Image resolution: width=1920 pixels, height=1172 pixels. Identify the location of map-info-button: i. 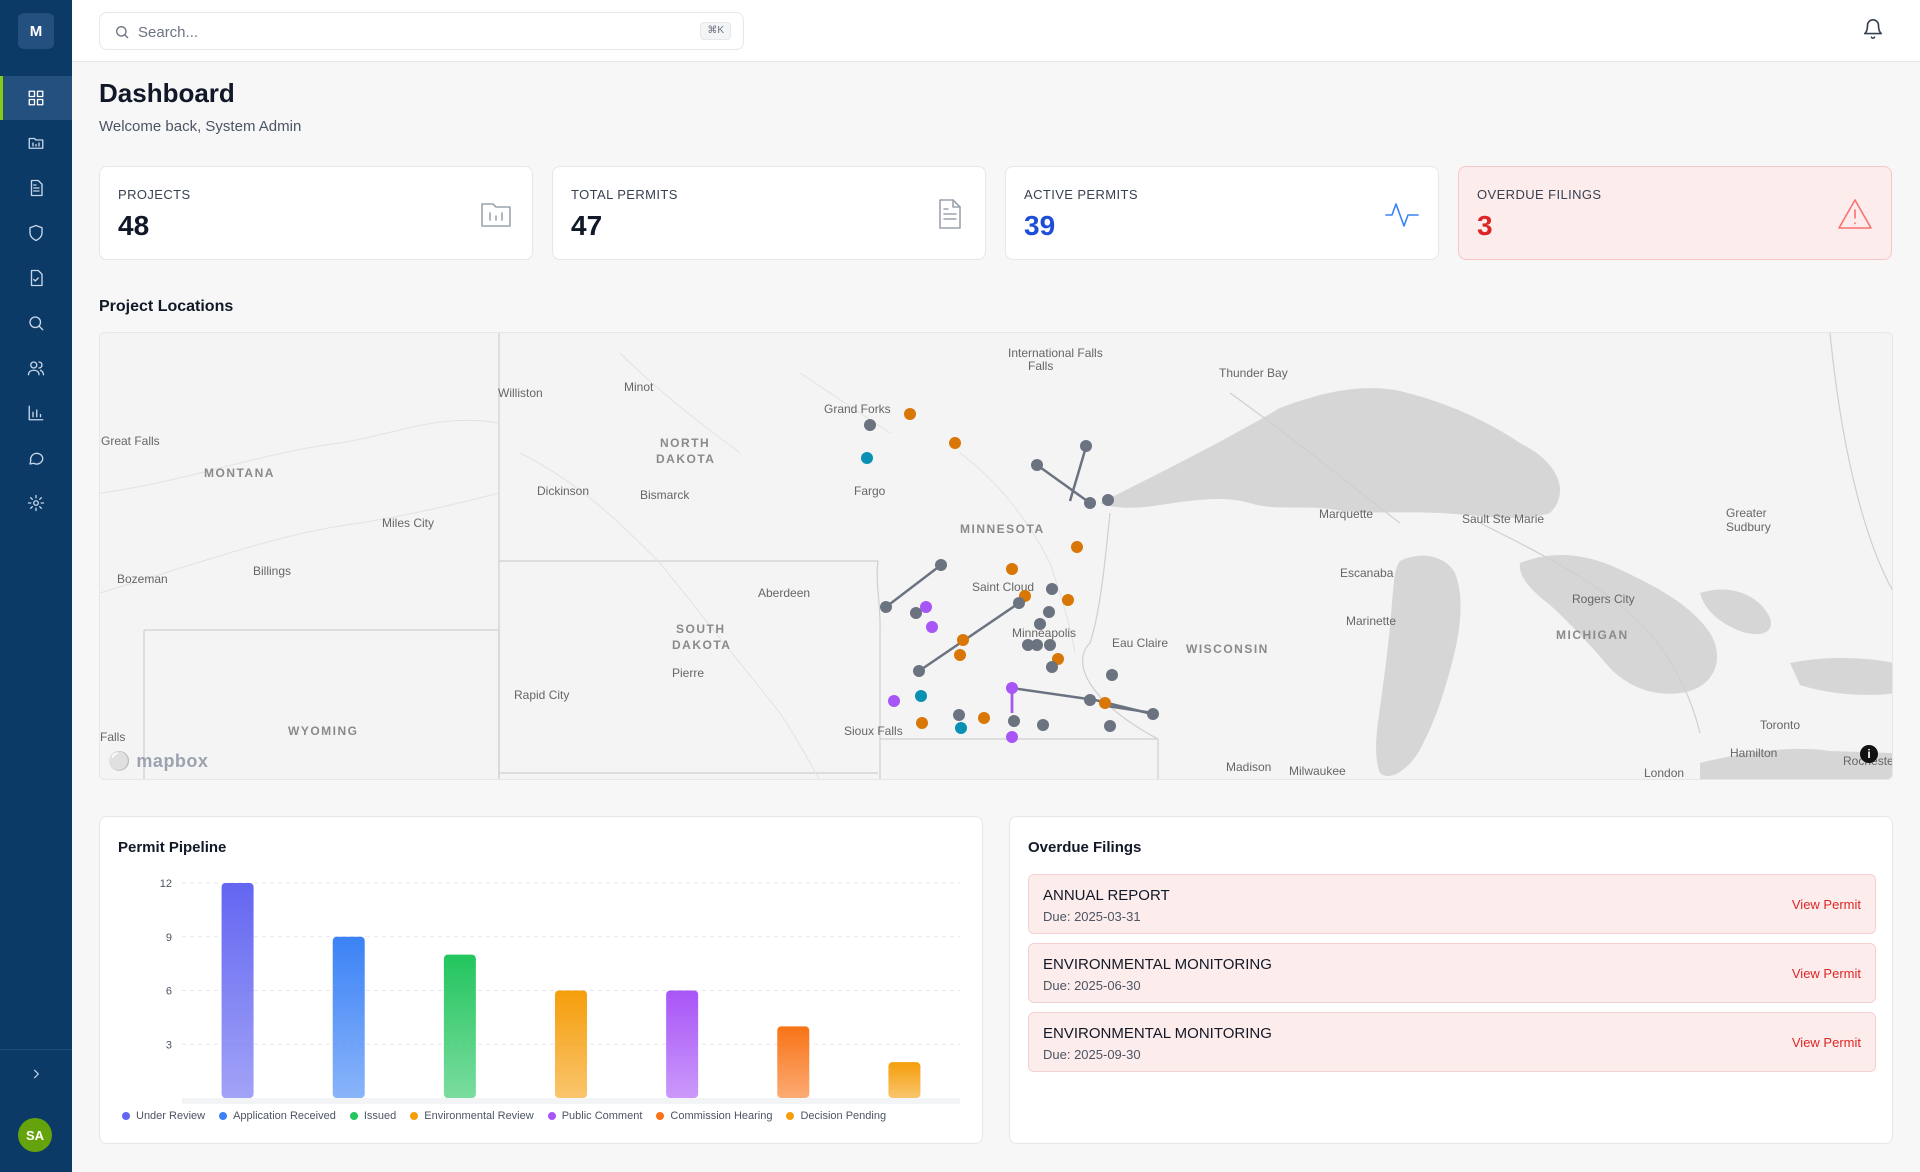
(1869, 754).